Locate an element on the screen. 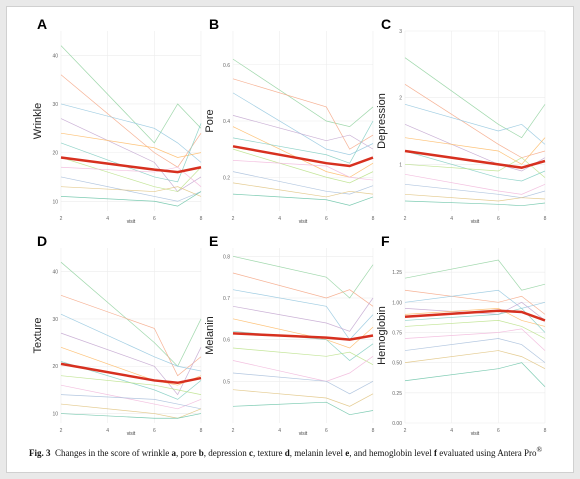 The image size is (580, 479). y-tick-label: 0.6 is located at coordinates (226, 66).